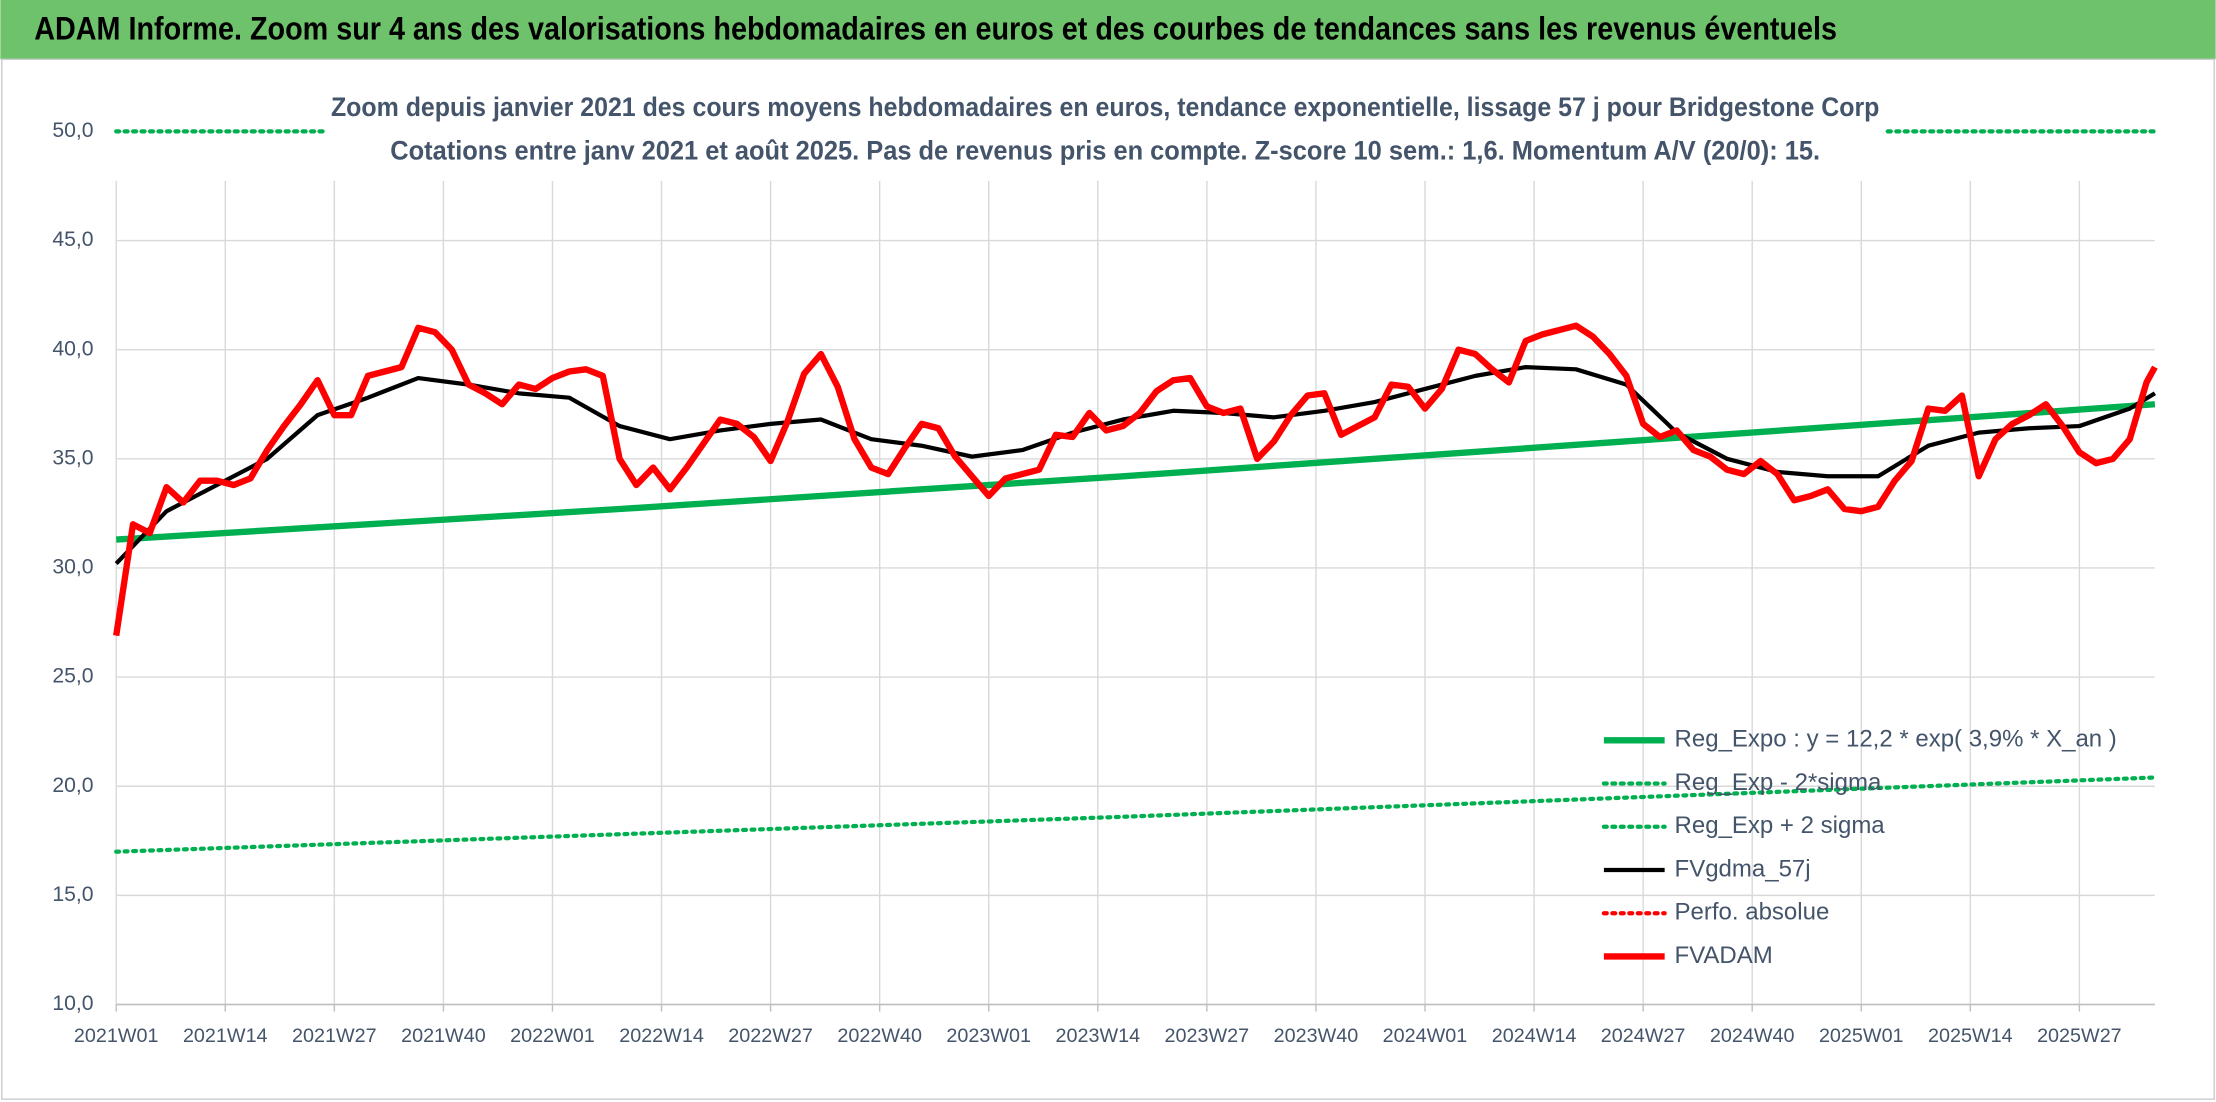  I want to click on x-tick-label: 2023W40, so click(1316, 1036).